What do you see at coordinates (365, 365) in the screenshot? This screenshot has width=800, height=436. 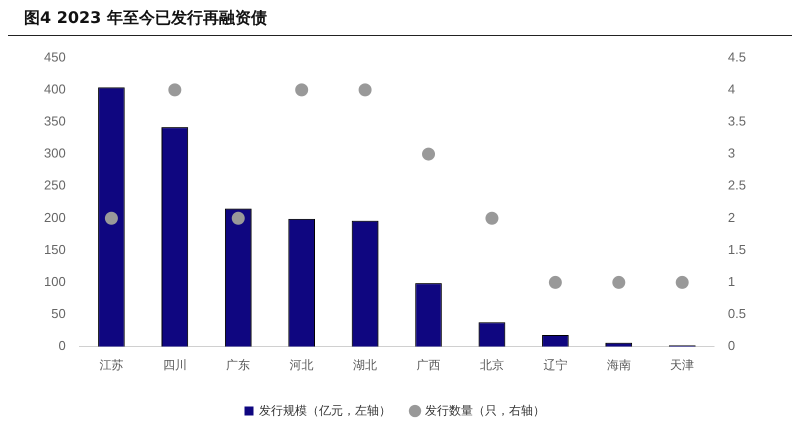 I see `x-tick-label: 湖北` at bounding box center [365, 365].